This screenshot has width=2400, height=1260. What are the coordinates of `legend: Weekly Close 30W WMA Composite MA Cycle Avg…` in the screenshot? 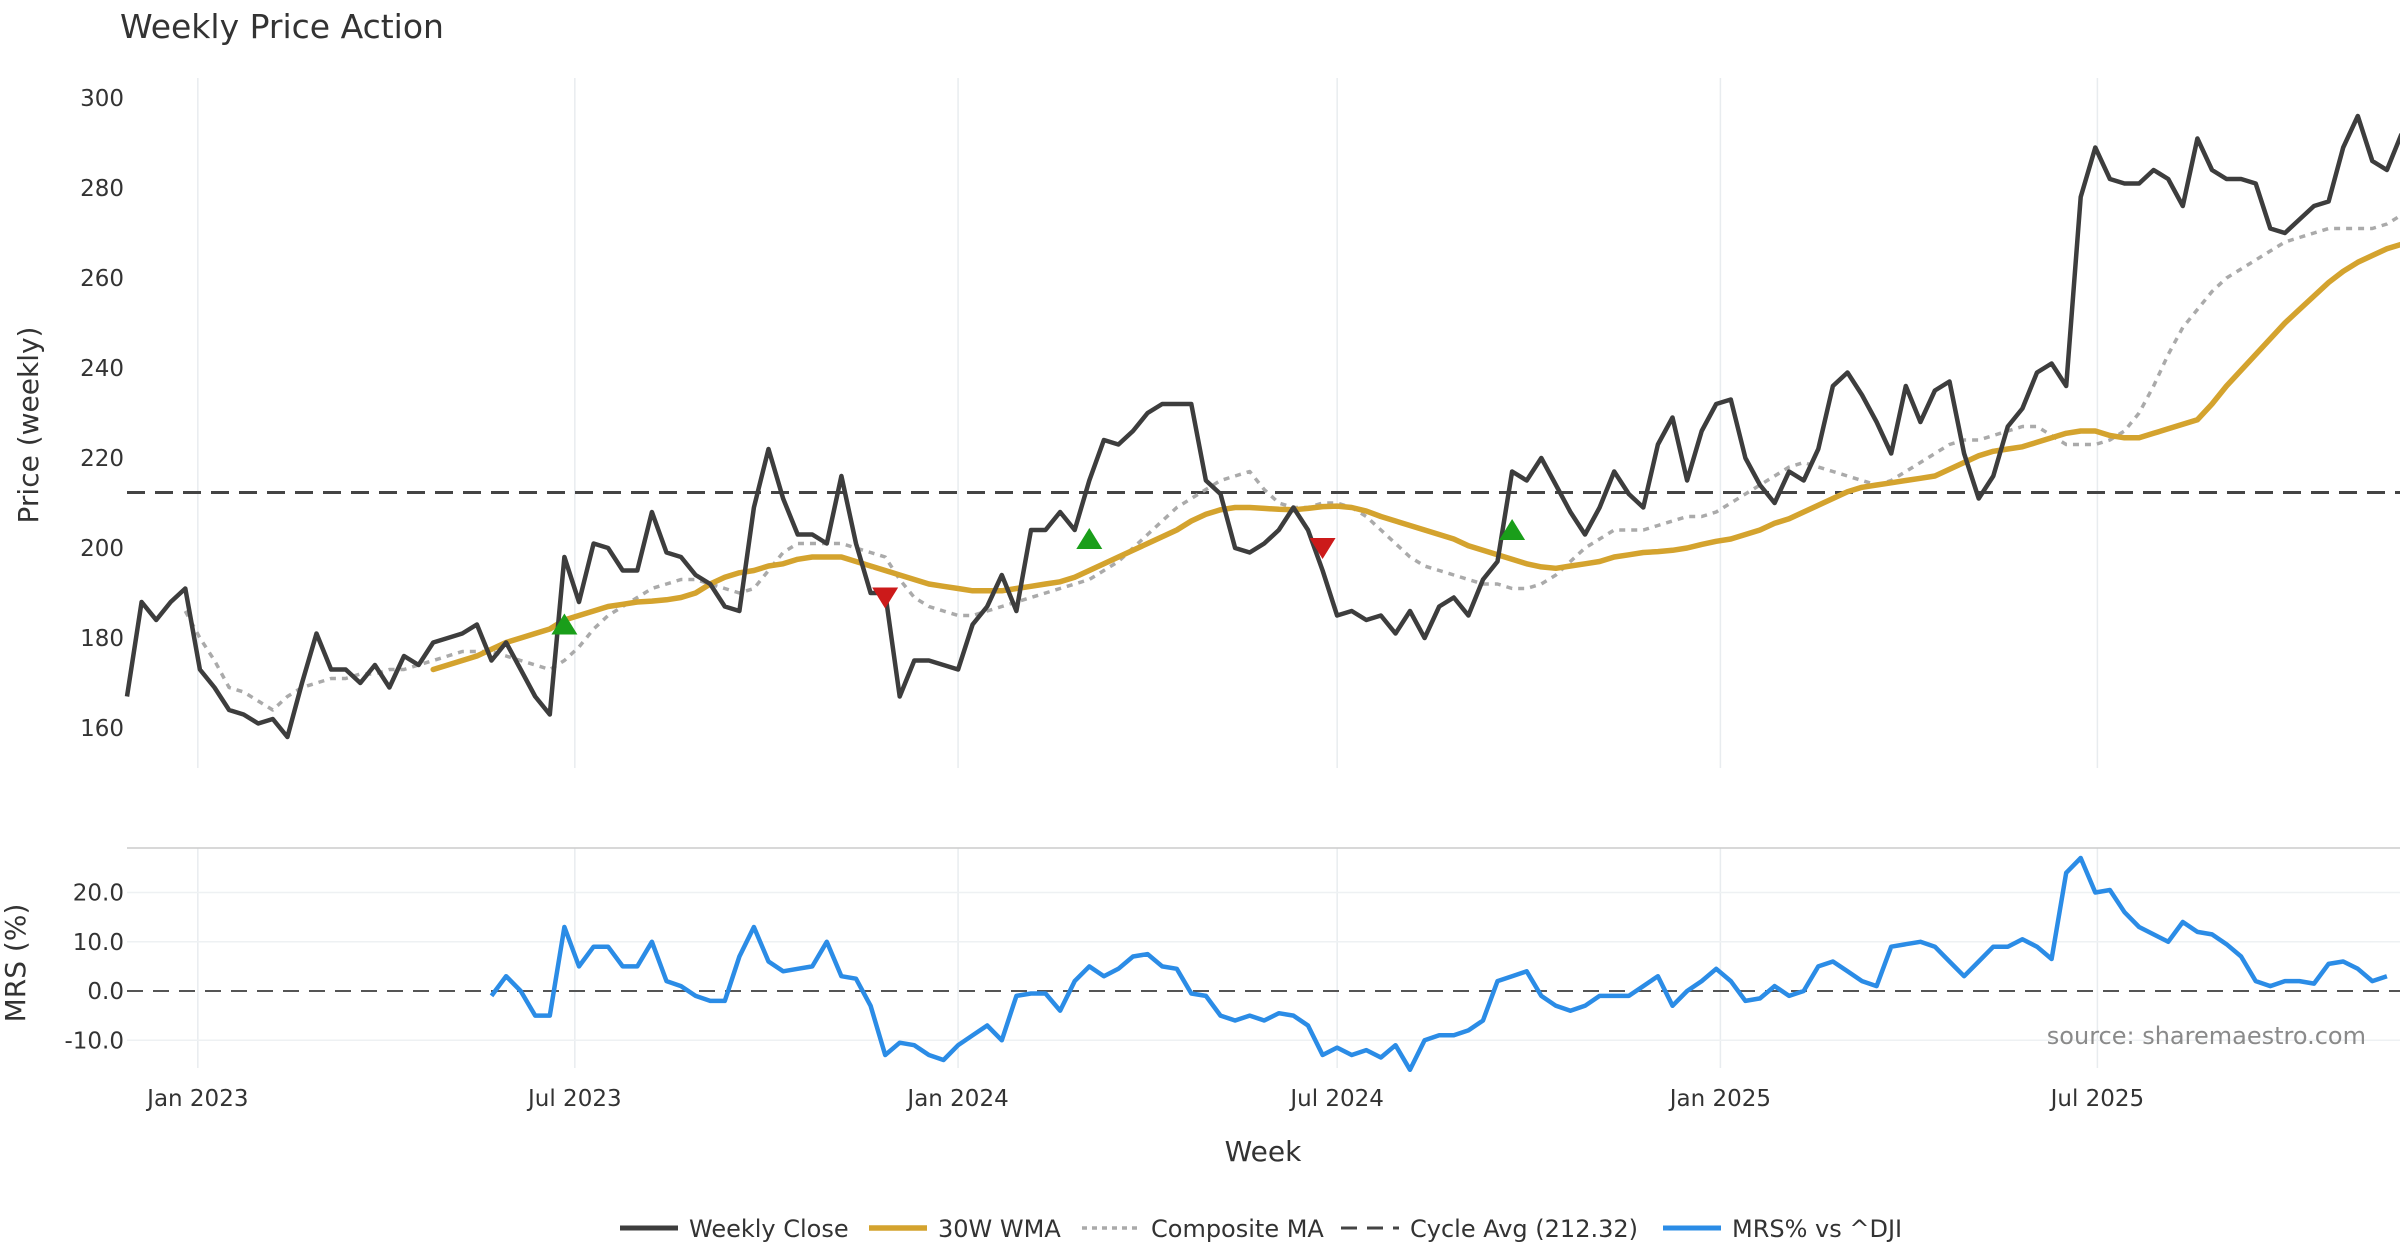 It's located at (1261, 1229).